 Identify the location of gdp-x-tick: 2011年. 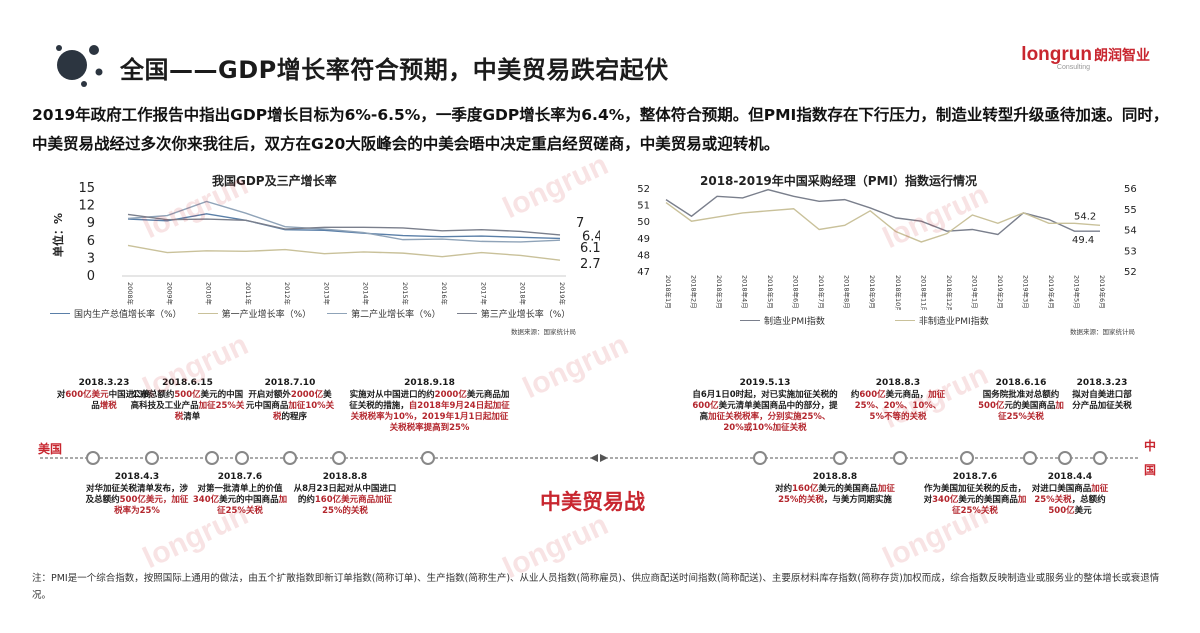
(248, 294).